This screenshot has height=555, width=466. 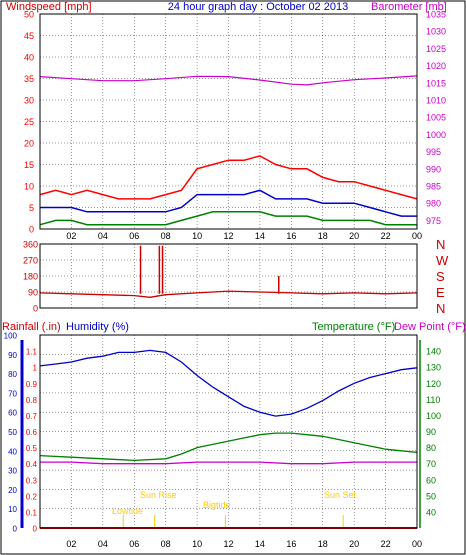 I want to click on temperature-tick-label: 120, so click(x=433, y=384).